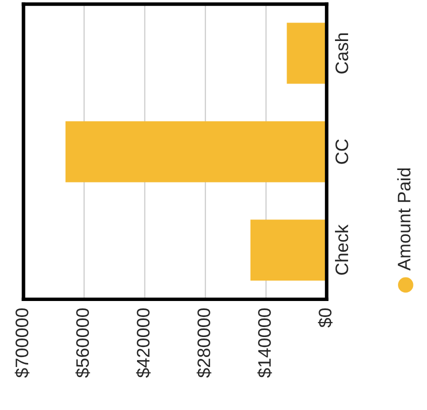 The image size is (427, 410). Describe the element at coordinates (204, 343) in the screenshot. I see `x-tick-label: $280000` at that location.